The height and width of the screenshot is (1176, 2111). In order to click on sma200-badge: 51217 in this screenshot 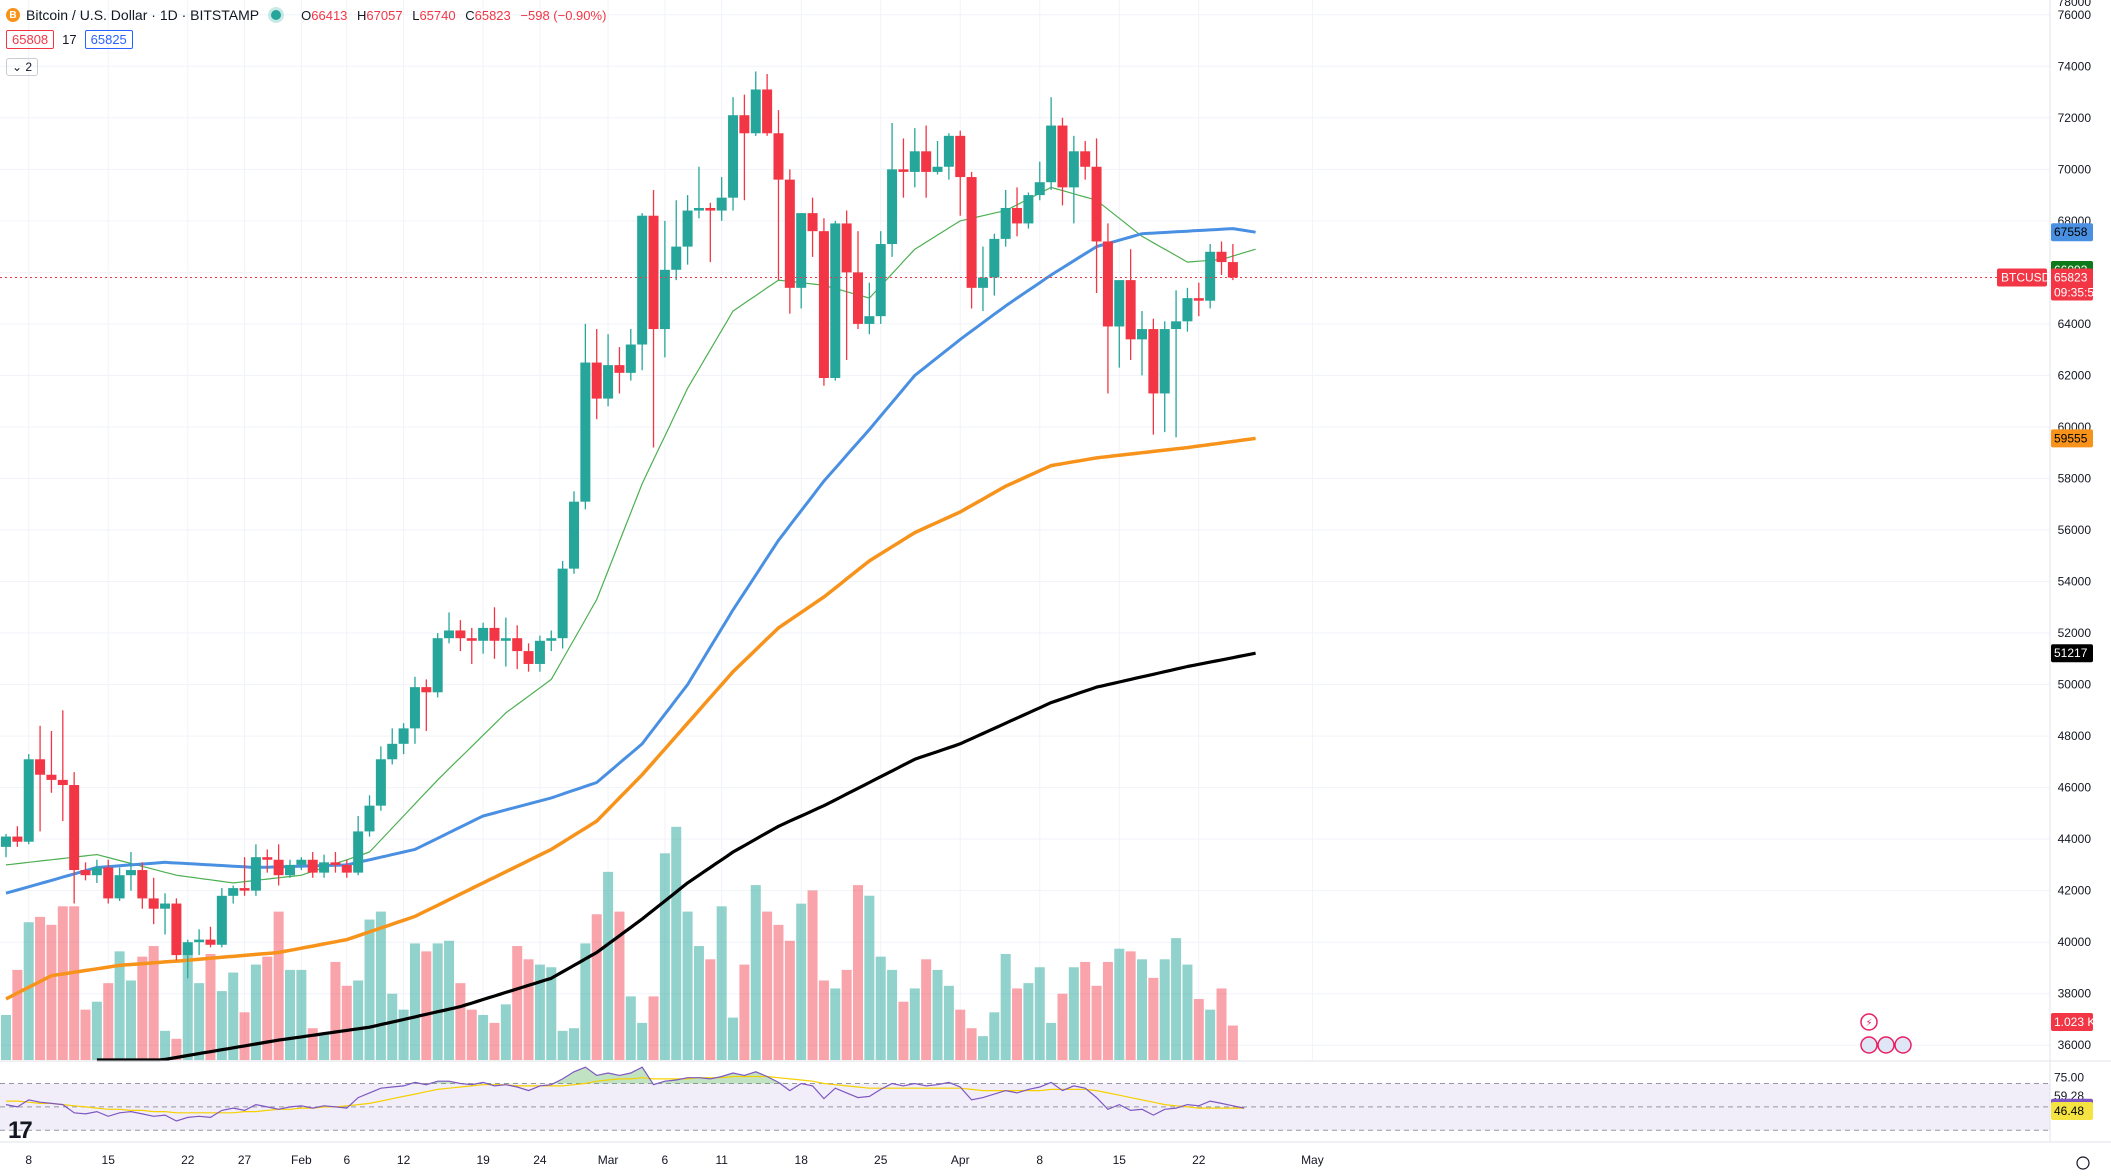, I will do `click(2071, 653)`.